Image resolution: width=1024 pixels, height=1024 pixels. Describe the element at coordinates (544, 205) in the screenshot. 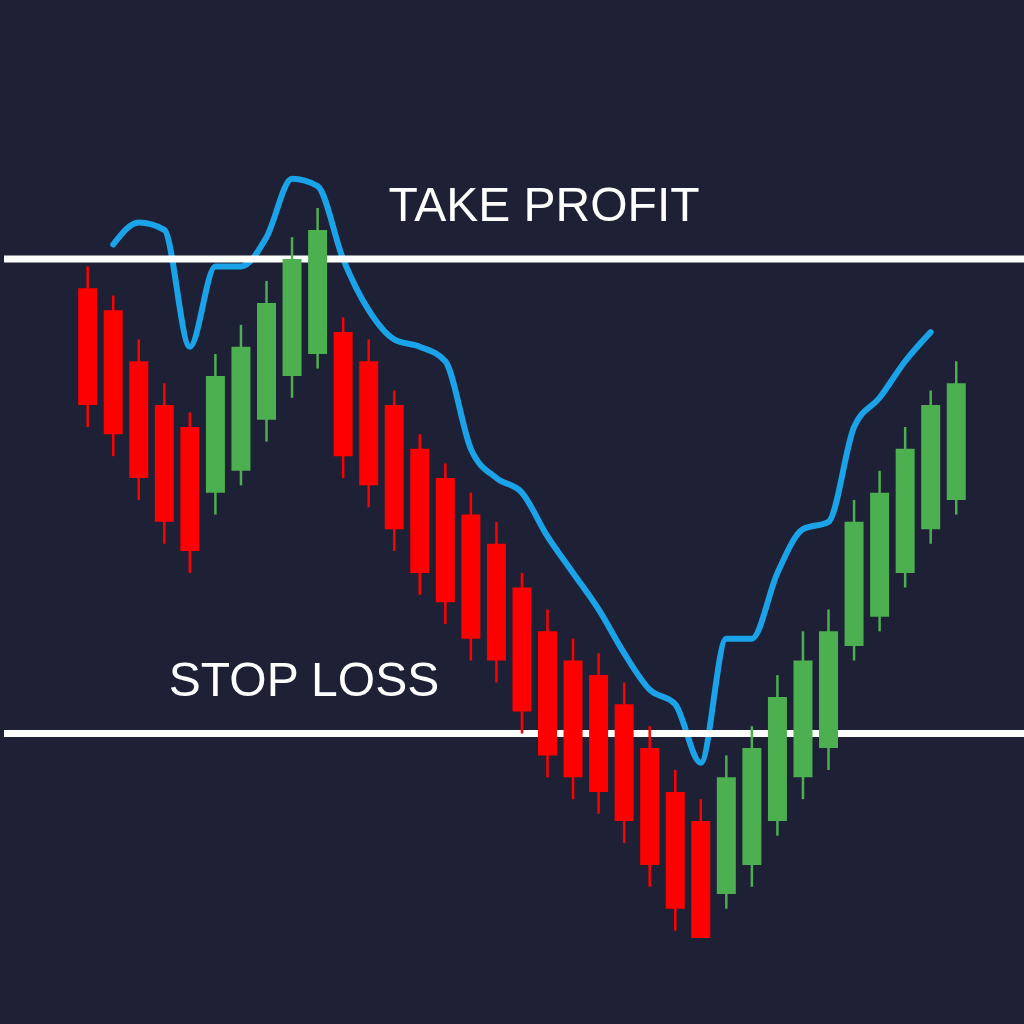

I see `ref-line-label: TAKE PROFIT` at that location.